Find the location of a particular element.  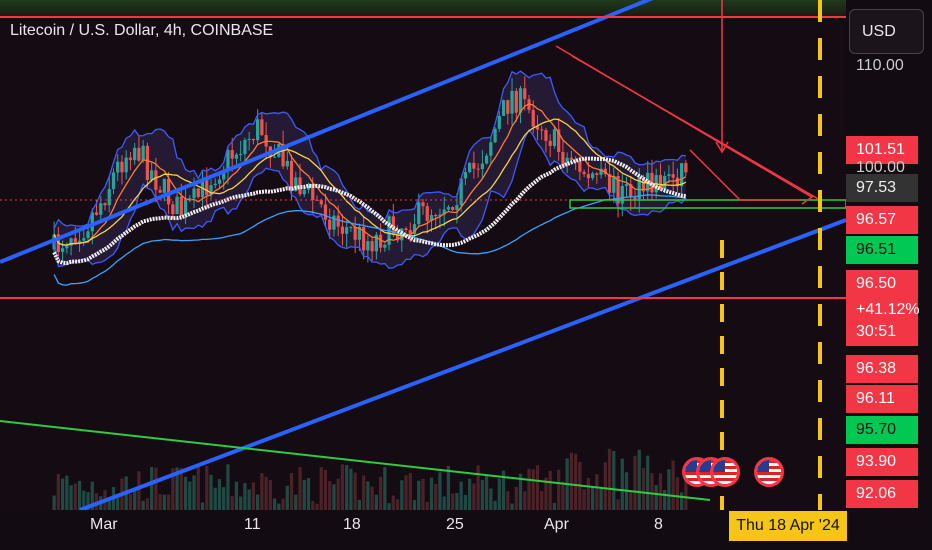

price-label: 96.50 is located at coordinates (882, 284).